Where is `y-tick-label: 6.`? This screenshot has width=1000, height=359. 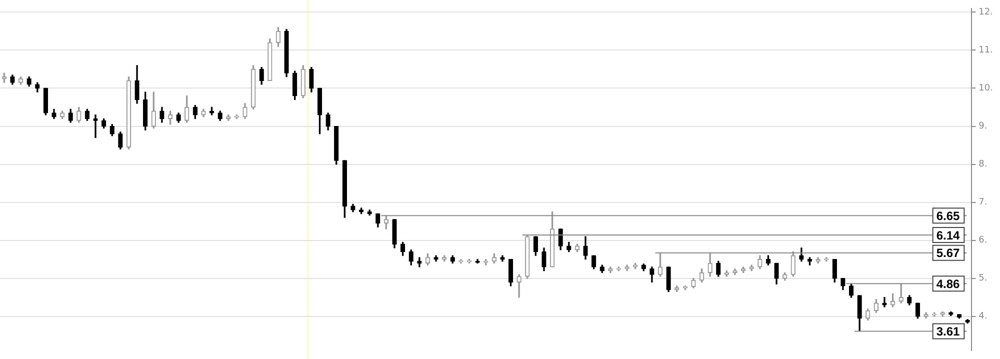 y-tick-label: 6. is located at coordinates (983, 241).